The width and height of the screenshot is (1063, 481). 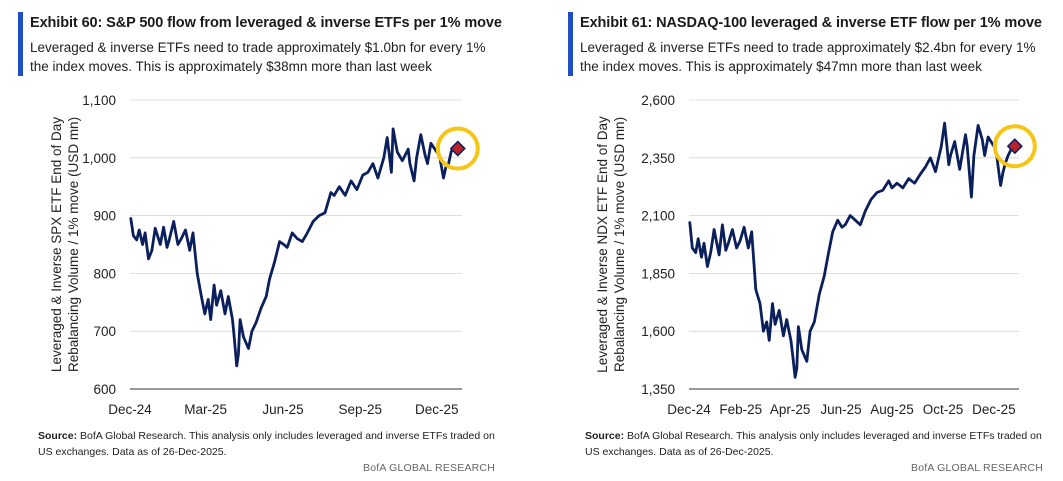 What do you see at coordinates (892, 409) in the screenshot?
I see `x-tick-label: Aug-25` at bounding box center [892, 409].